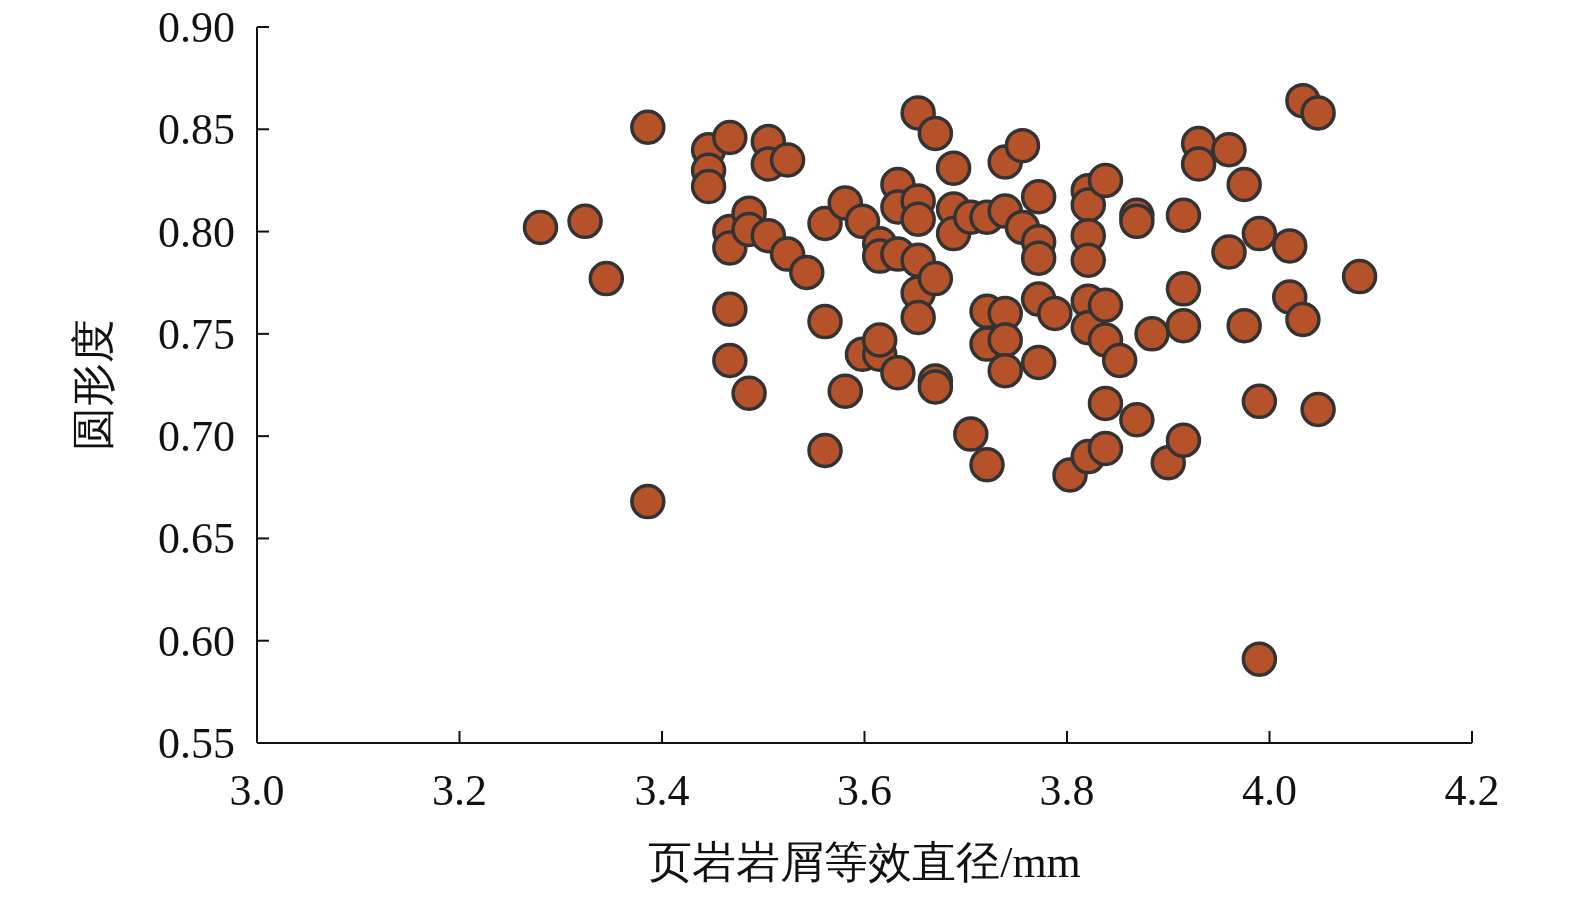  What do you see at coordinates (196, 232) in the screenshot?
I see `y-tick-label: 0.80` at bounding box center [196, 232].